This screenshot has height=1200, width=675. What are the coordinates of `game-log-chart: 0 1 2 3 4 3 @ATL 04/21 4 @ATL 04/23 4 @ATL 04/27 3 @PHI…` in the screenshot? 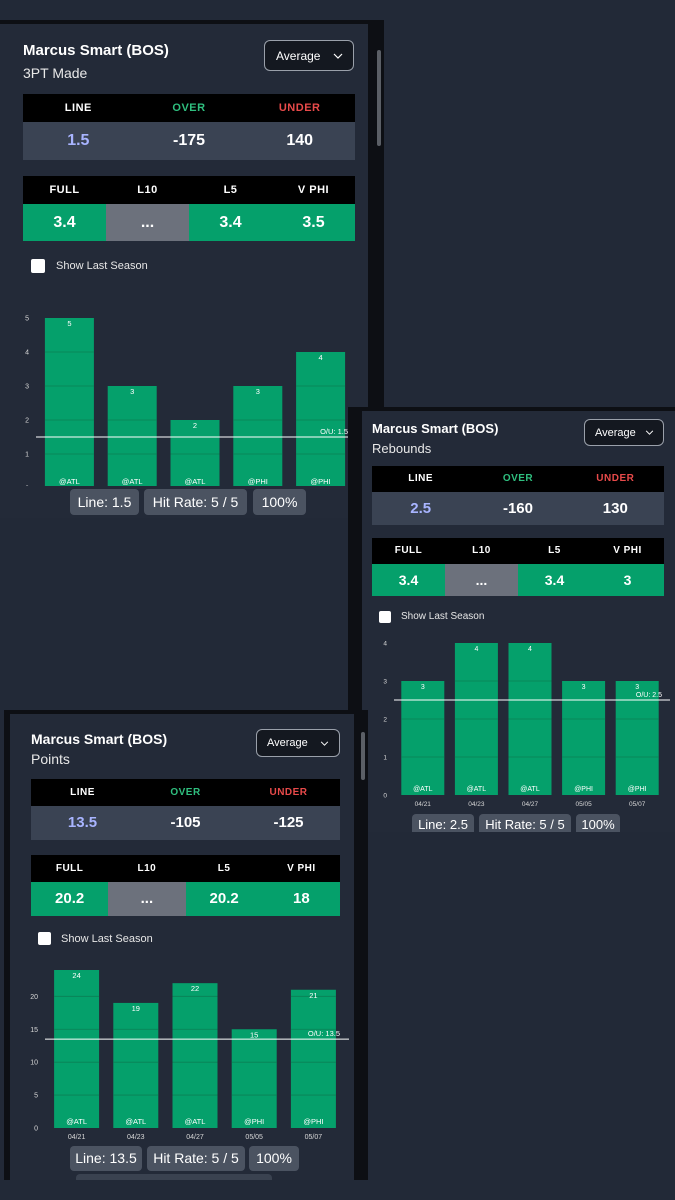 It's located at (526, 724).